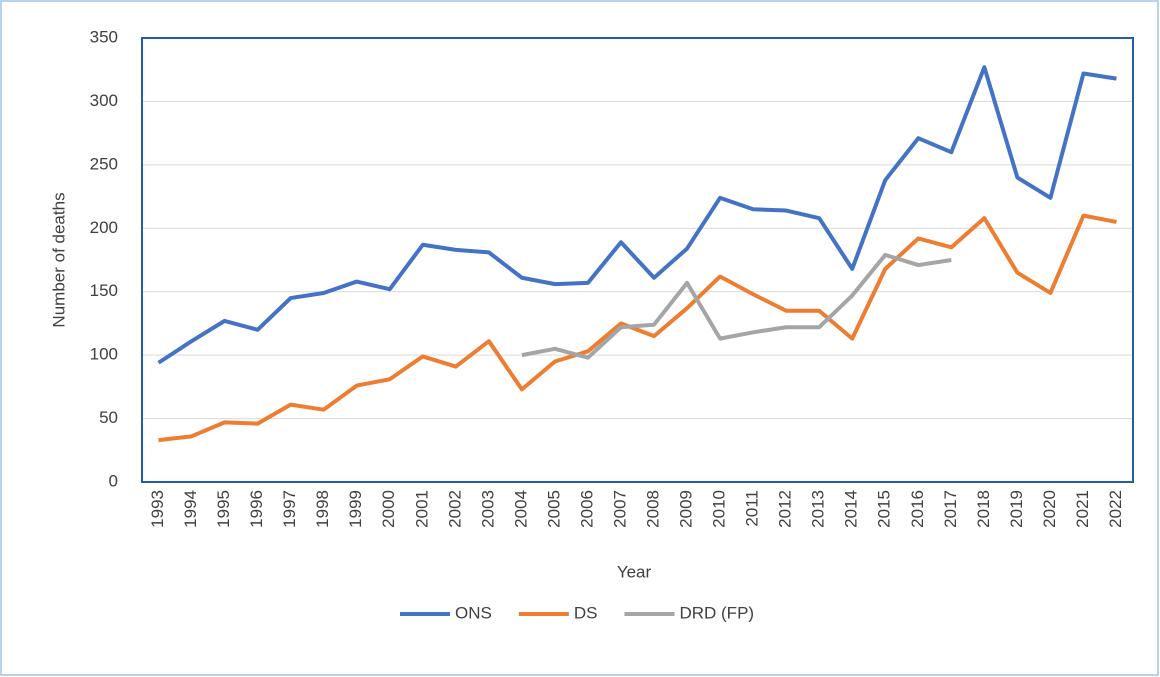 Image resolution: width=1160 pixels, height=677 pixels. I want to click on x-tick-label: 2000, so click(388, 509).